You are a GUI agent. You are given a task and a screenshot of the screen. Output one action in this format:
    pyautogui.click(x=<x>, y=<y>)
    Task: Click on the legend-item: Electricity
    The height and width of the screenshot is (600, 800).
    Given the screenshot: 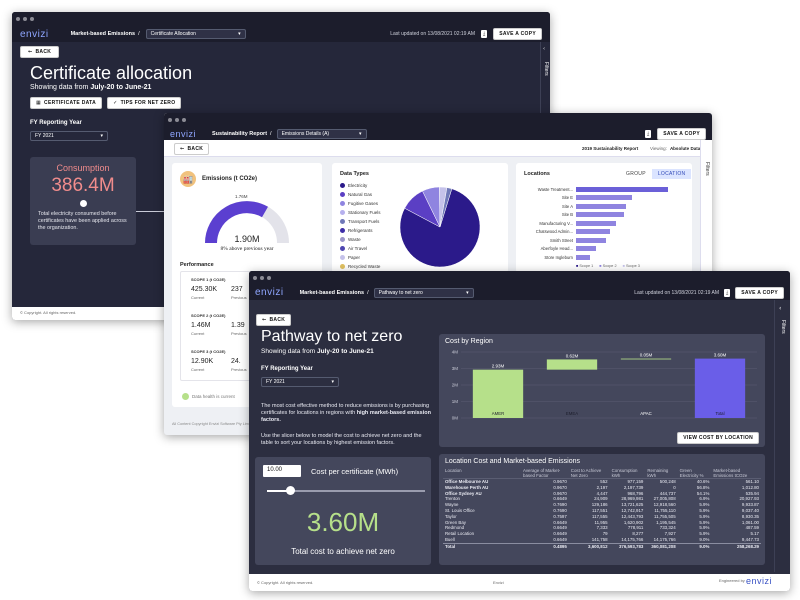 What is the action you would take?
    pyautogui.click(x=360, y=185)
    